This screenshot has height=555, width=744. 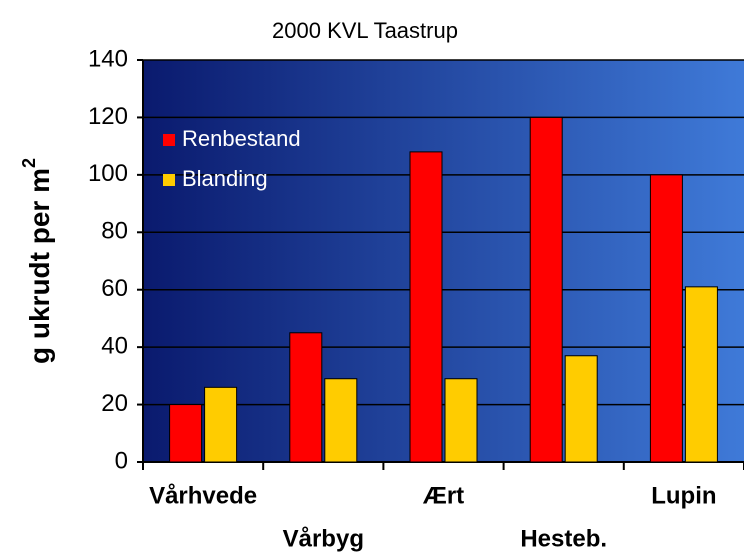 I want to click on chart-title: 2000 KVL Taastrup, so click(x=365, y=30).